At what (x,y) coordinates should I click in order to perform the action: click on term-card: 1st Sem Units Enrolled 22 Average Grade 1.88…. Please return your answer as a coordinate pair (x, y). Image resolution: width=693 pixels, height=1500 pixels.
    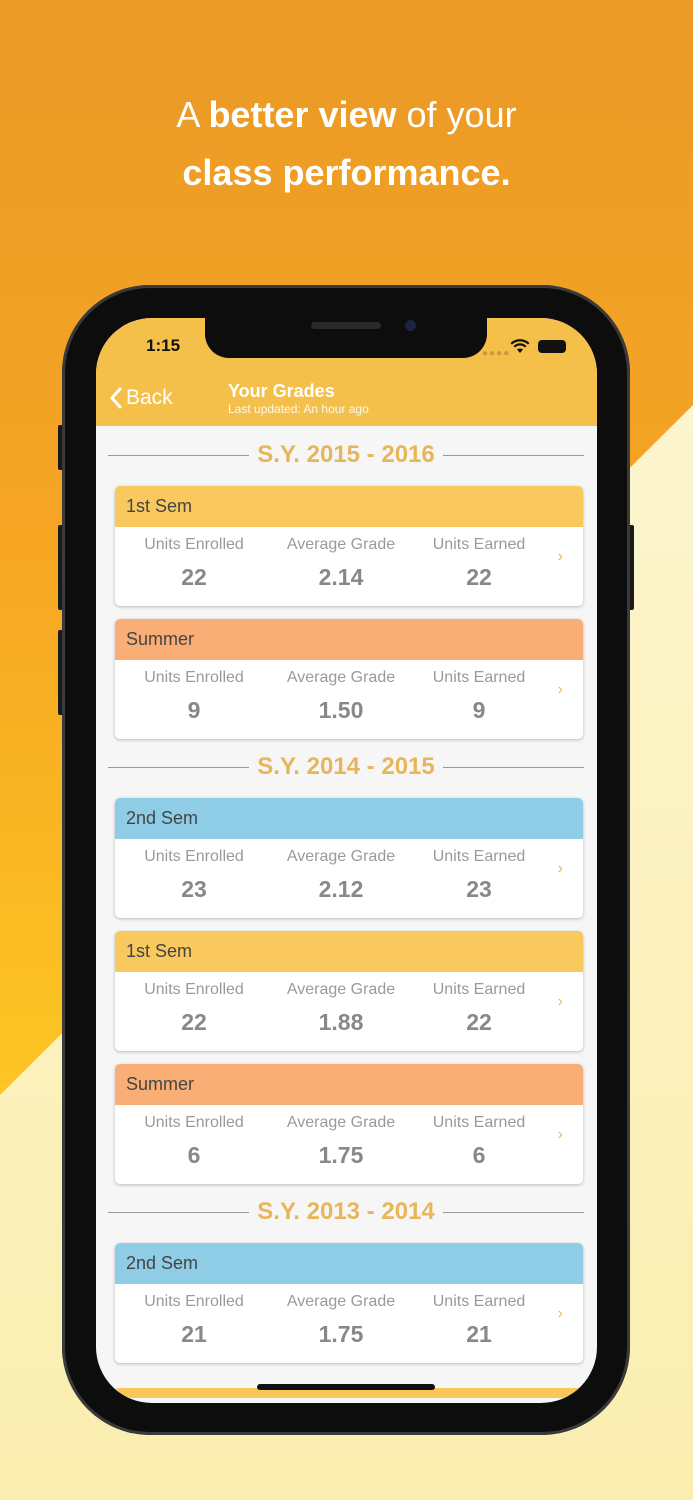
    Looking at the image, I should click on (349, 991).